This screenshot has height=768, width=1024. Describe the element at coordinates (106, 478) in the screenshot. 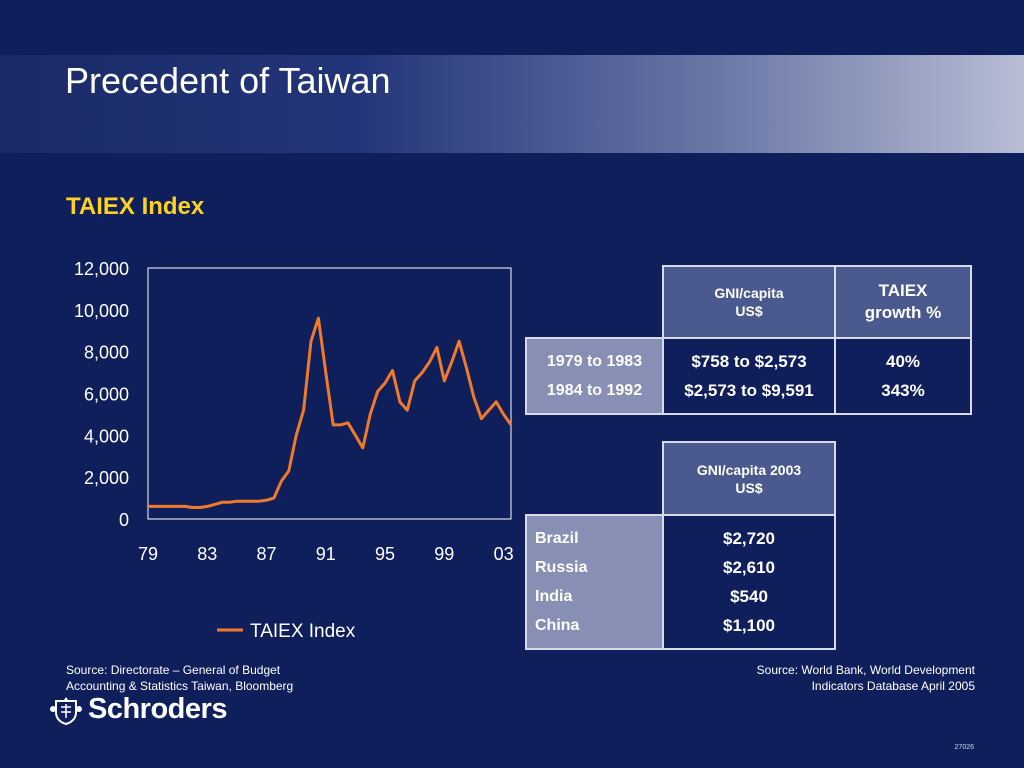

I see `y-tick-label: 2,000` at that location.